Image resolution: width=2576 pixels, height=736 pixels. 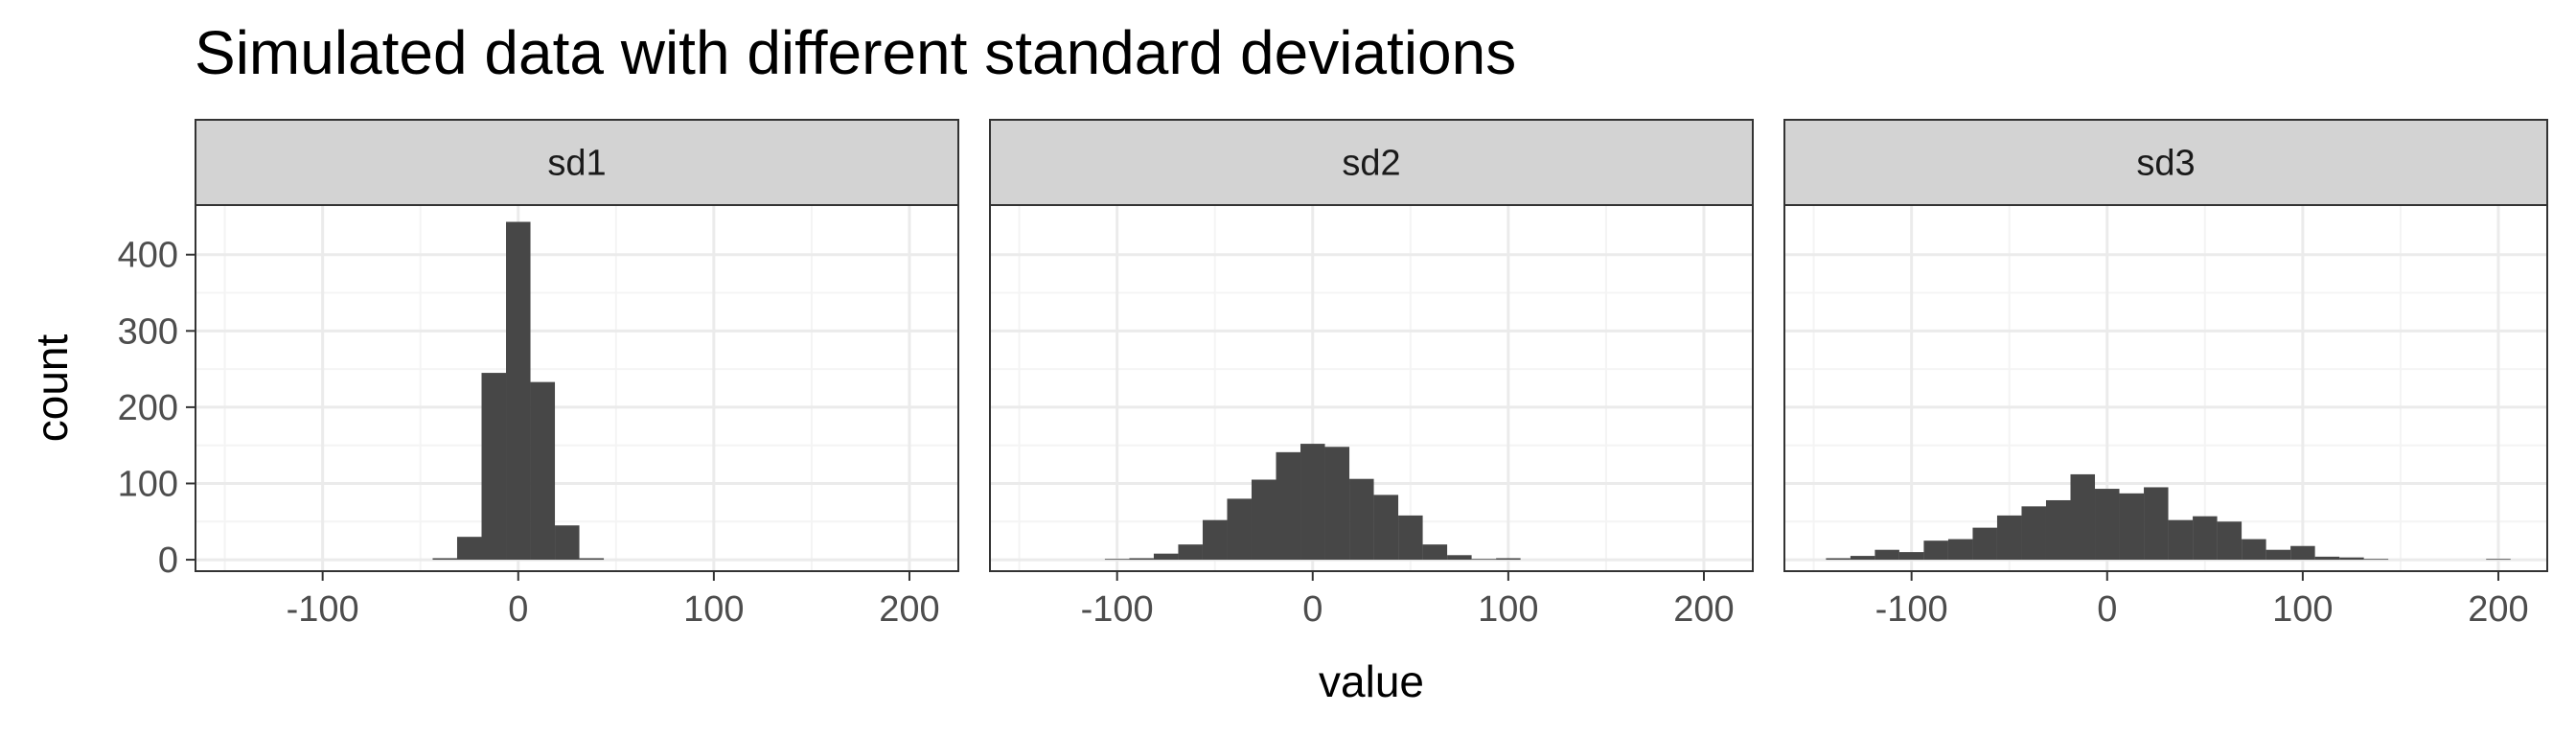 What do you see at coordinates (1371, 681) in the screenshot?
I see `x-axis-title: value` at bounding box center [1371, 681].